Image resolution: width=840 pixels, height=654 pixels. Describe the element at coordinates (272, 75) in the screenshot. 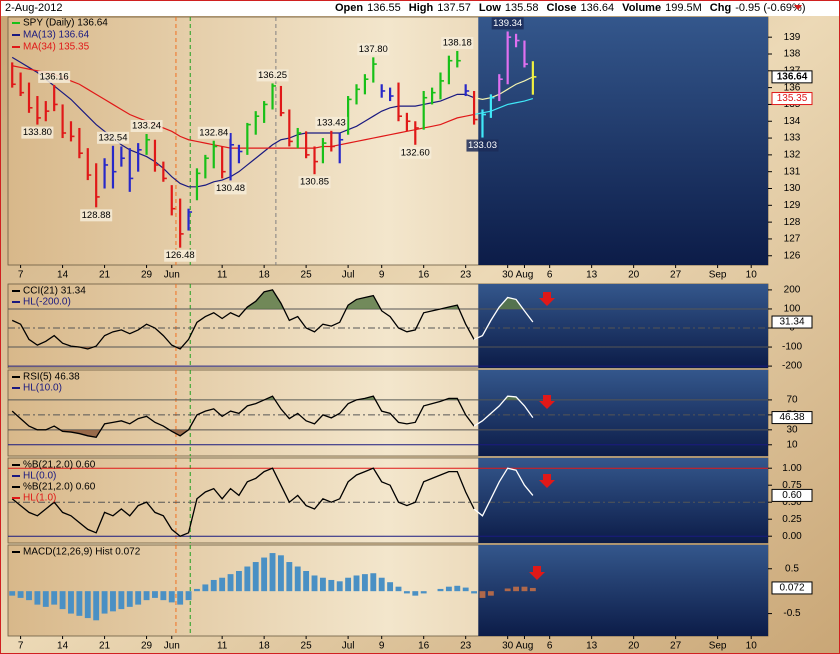

I see `annotation-label: 136.25` at that location.